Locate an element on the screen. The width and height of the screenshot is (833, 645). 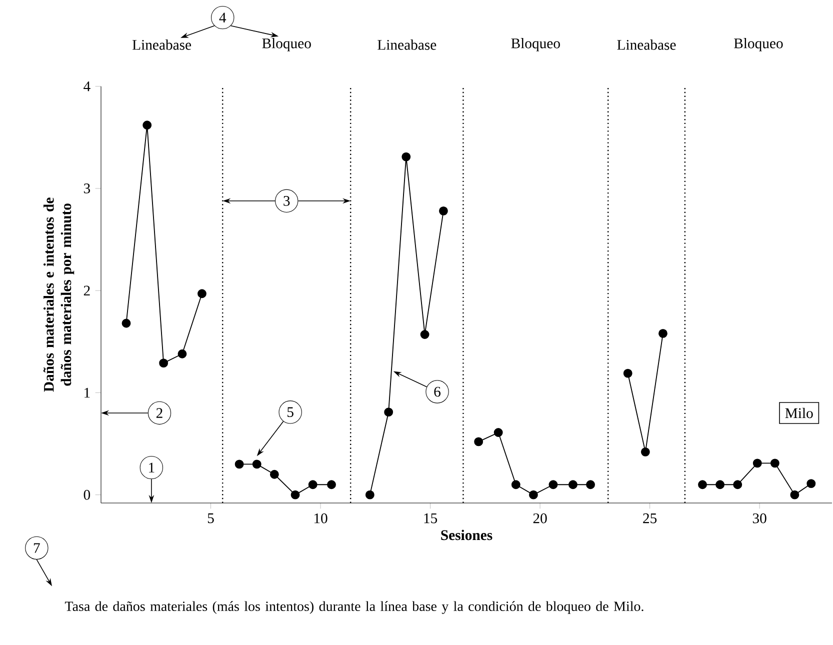
x-tick-label: 25 is located at coordinates (650, 518).